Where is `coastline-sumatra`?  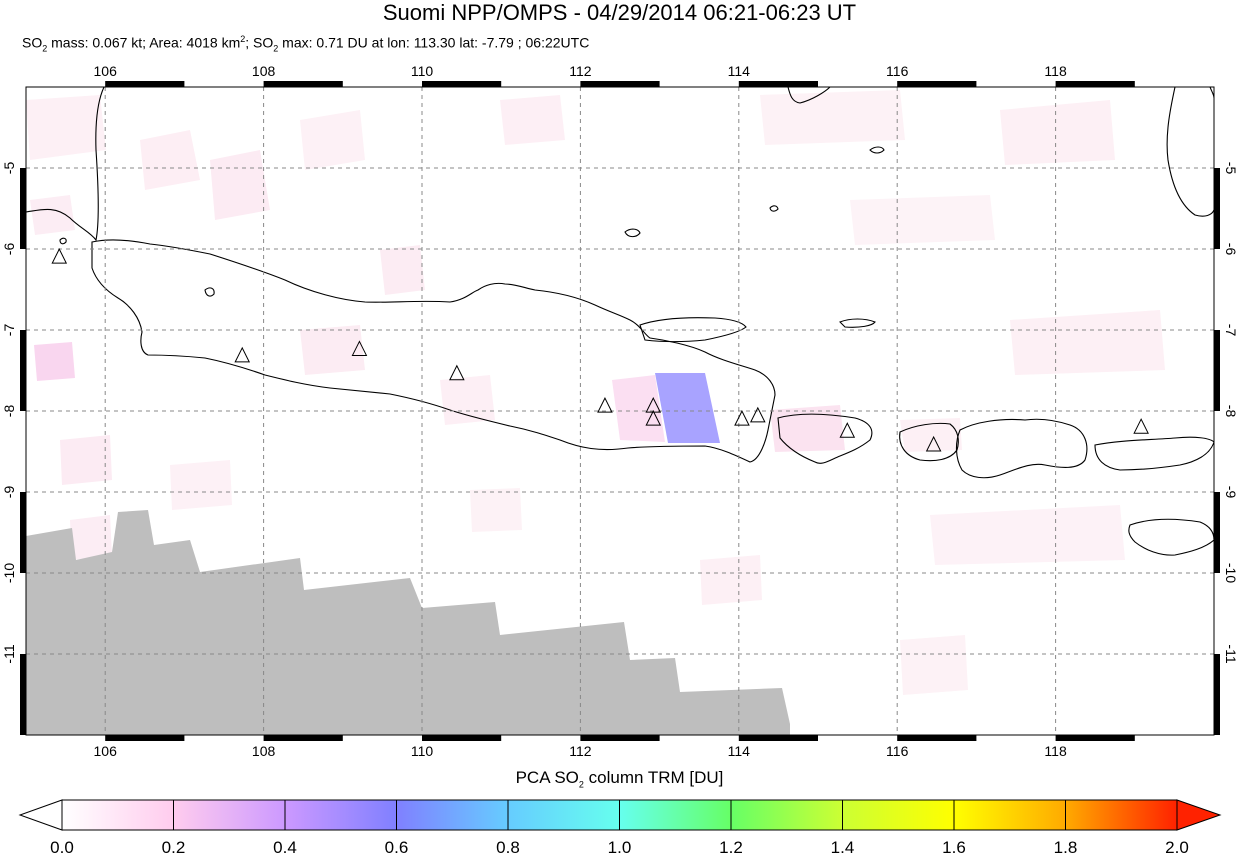
coastline-sumatra is located at coordinates (65, 164).